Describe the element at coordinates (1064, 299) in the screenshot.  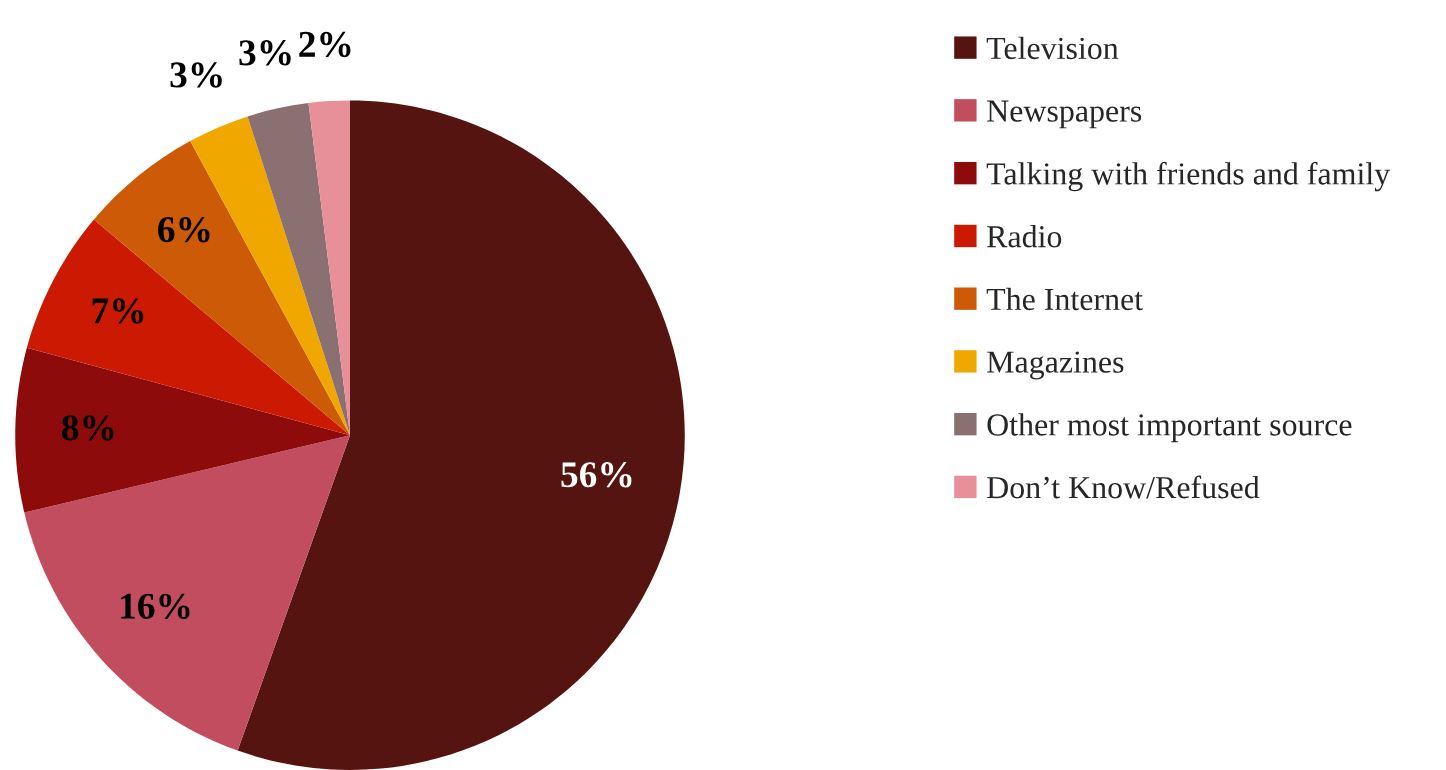
I see `legend-label: The Internet` at that location.